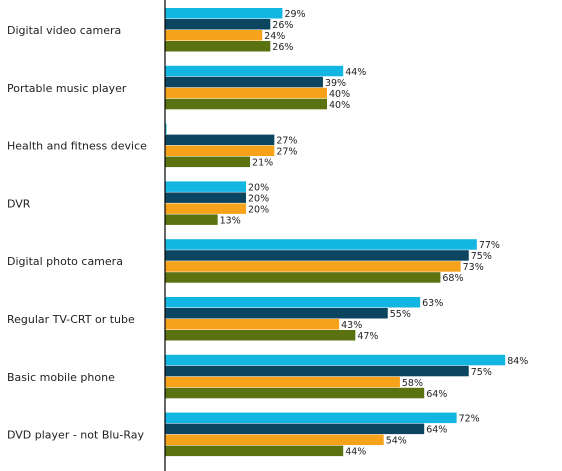 This screenshot has height=471, width=562. Describe the element at coordinates (400, 314) in the screenshot. I see `value-label: 55%` at that location.